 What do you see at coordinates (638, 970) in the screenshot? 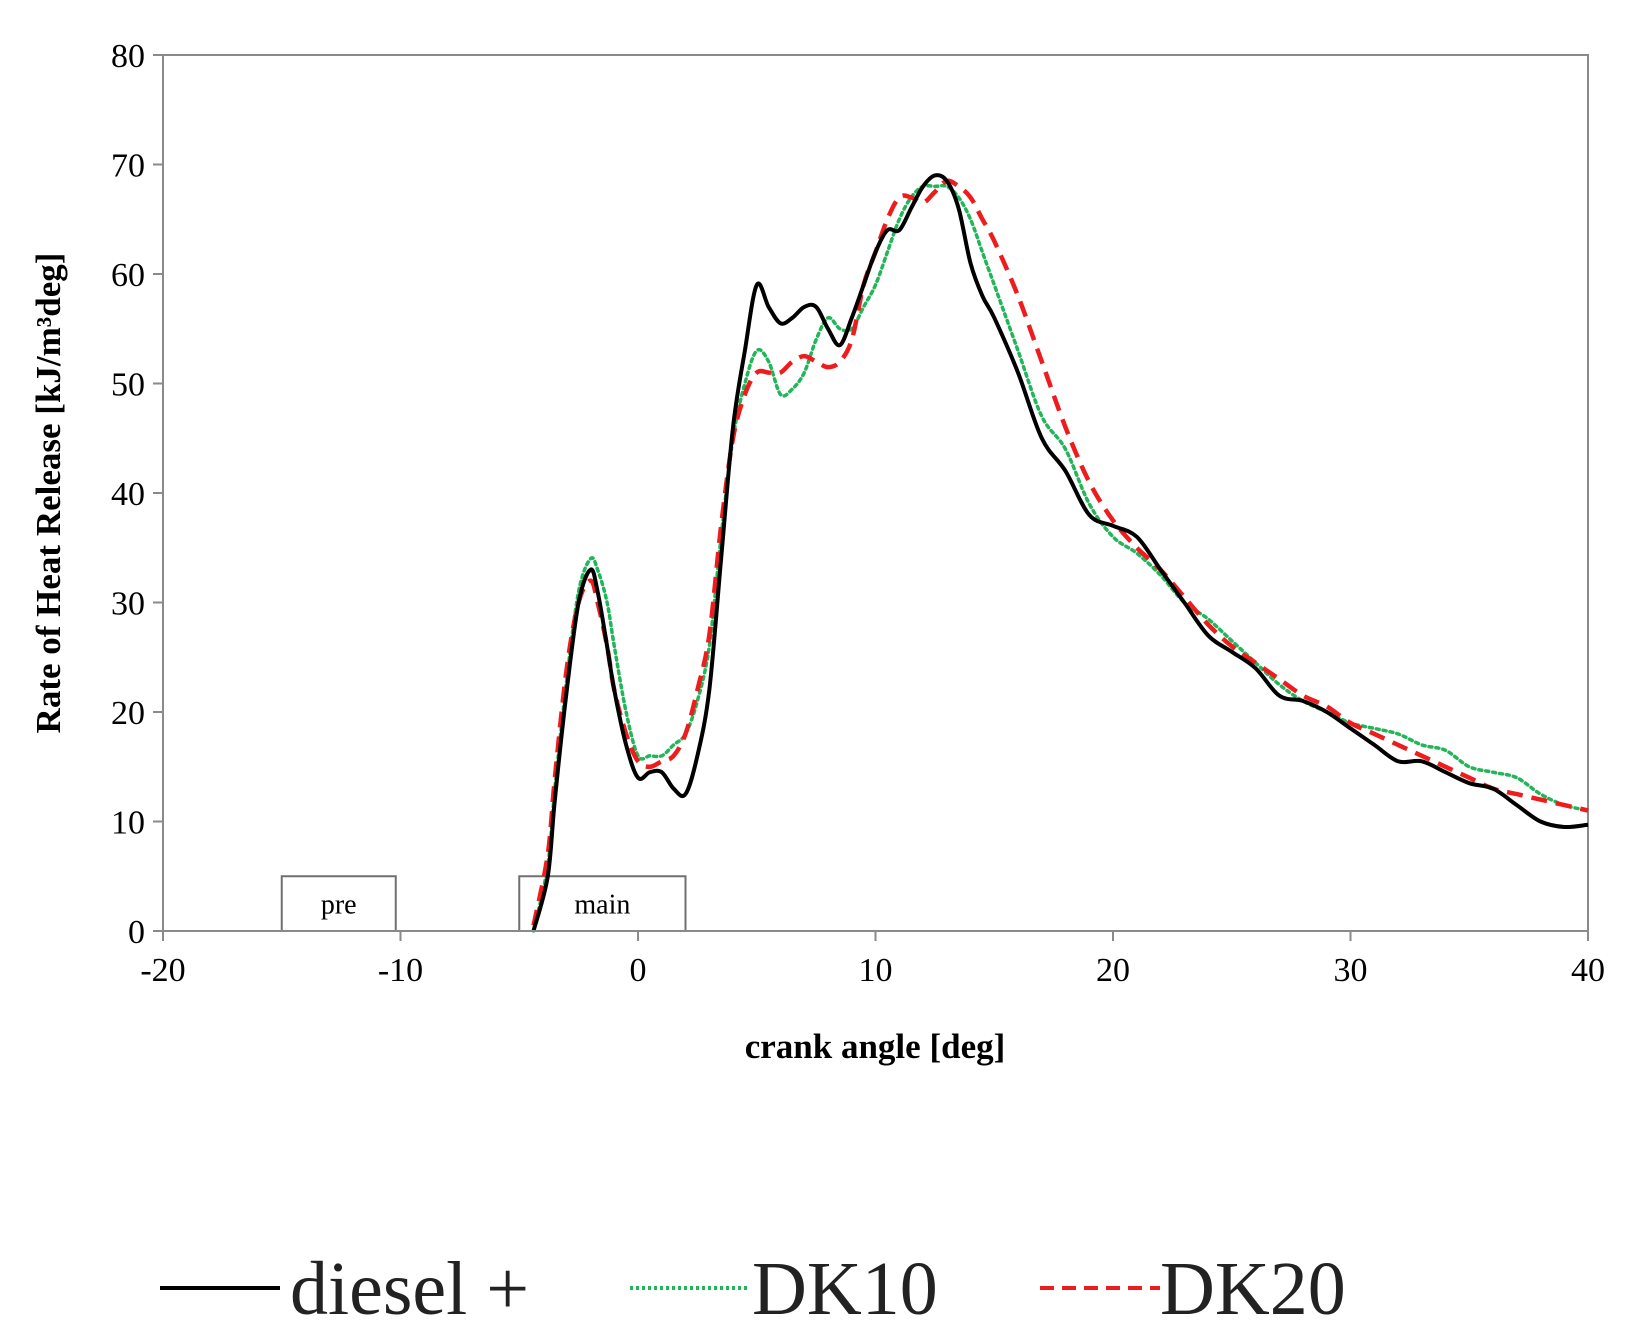
I see `x-tick-label: 0` at bounding box center [638, 970].